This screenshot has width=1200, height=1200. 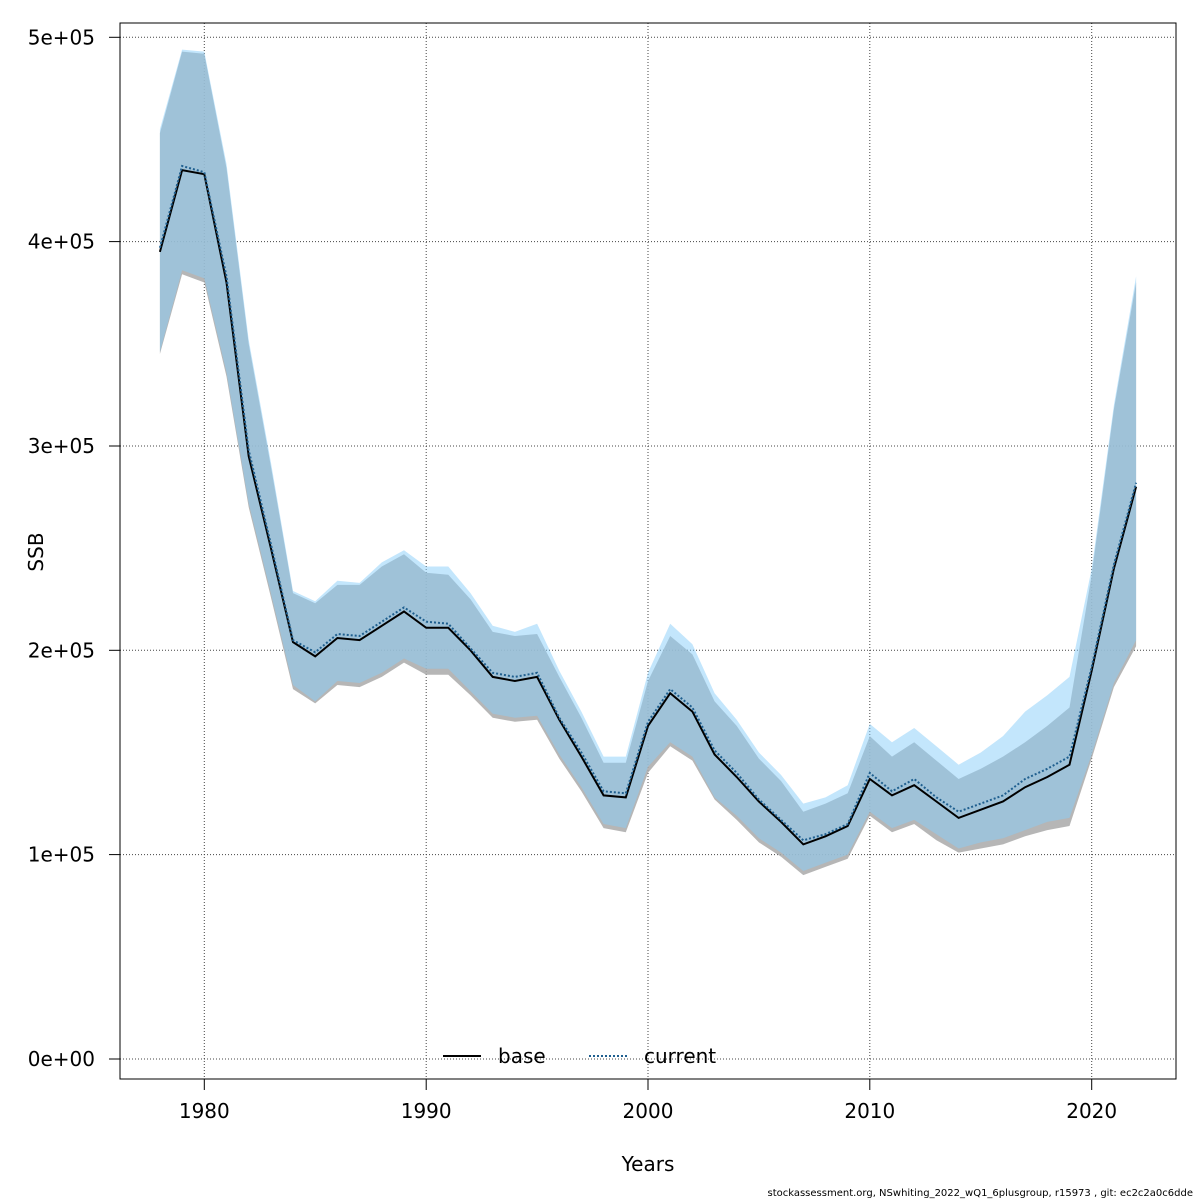 What do you see at coordinates (61, 650) in the screenshot?
I see `y-tick-label: 2e+05` at bounding box center [61, 650].